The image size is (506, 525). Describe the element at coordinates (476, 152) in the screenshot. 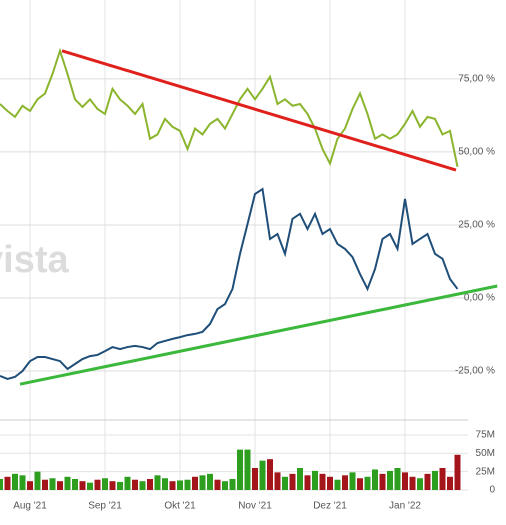

I see `y-tick-label: 50,00 %` at that location.